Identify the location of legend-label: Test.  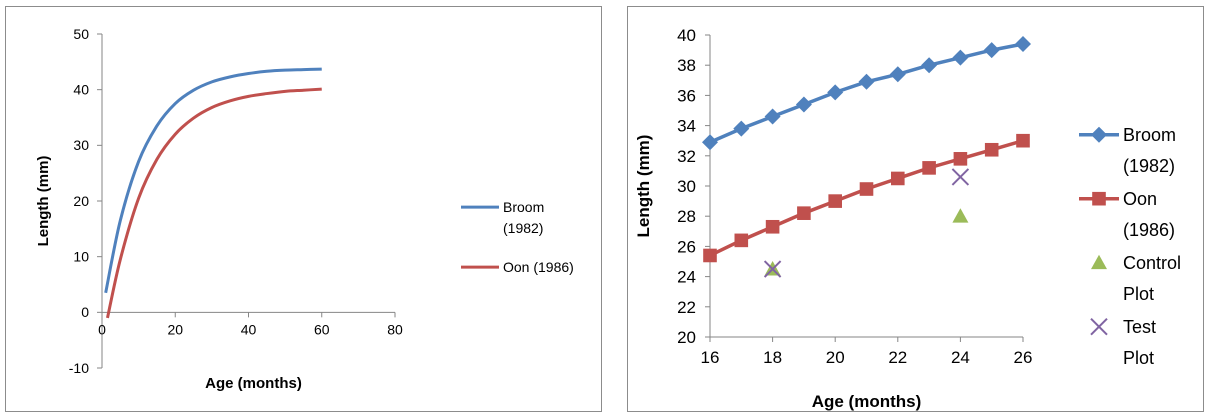
(1139, 327).